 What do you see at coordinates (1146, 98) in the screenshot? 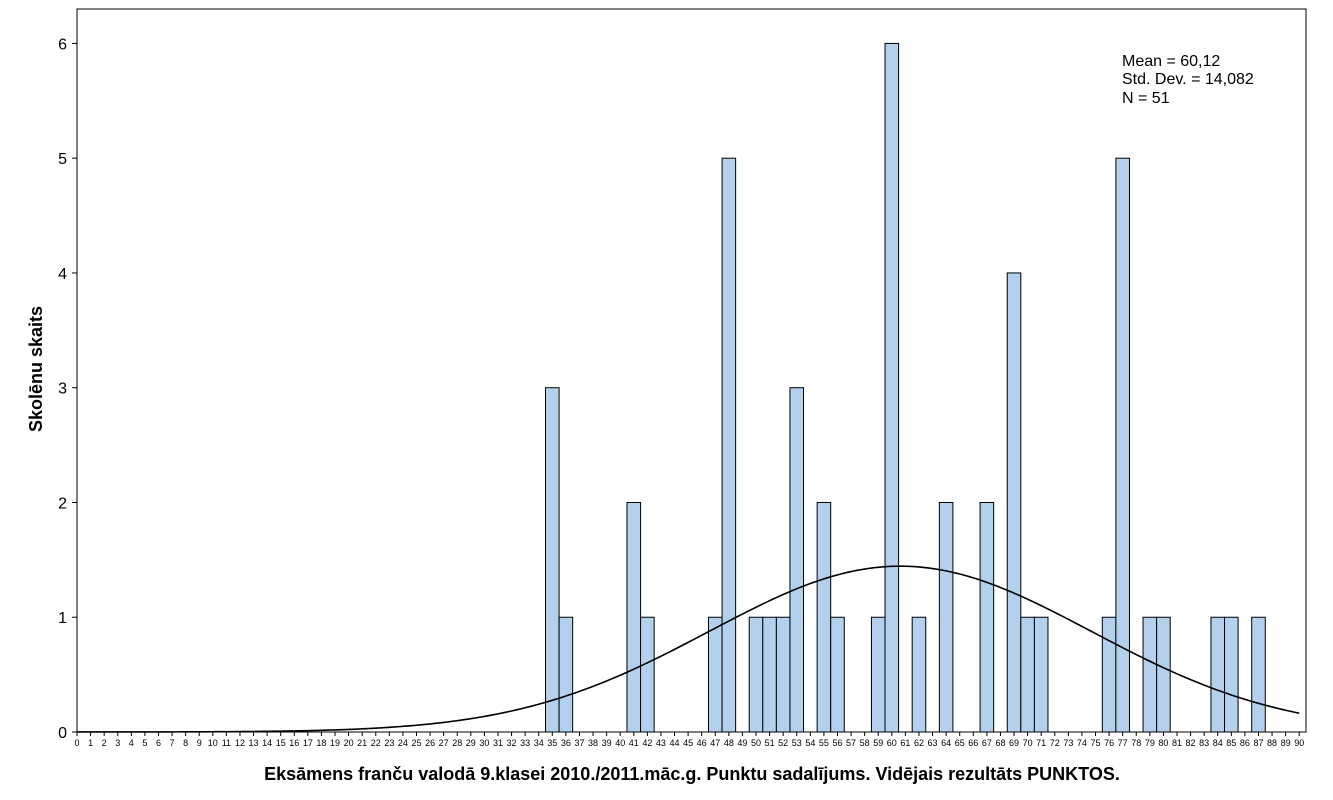
I see `stat-n: N = 51` at bounding box center [1146, 98].